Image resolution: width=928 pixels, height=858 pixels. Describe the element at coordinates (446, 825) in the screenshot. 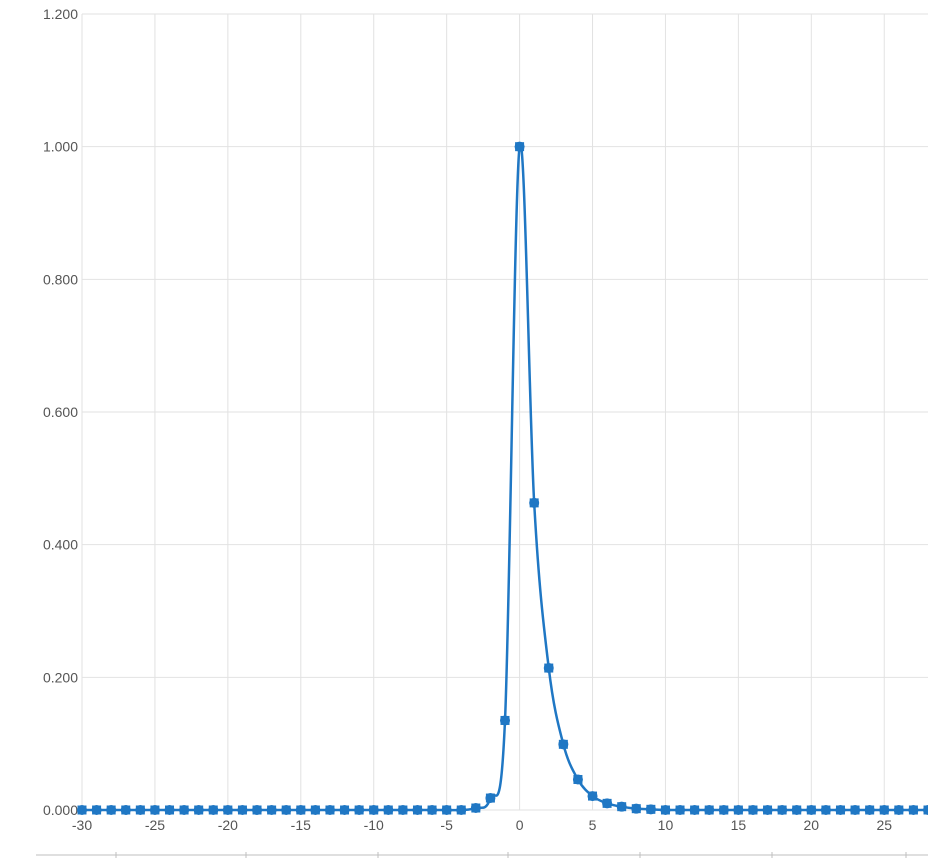

I see `x-tick-label: -5` at that location.